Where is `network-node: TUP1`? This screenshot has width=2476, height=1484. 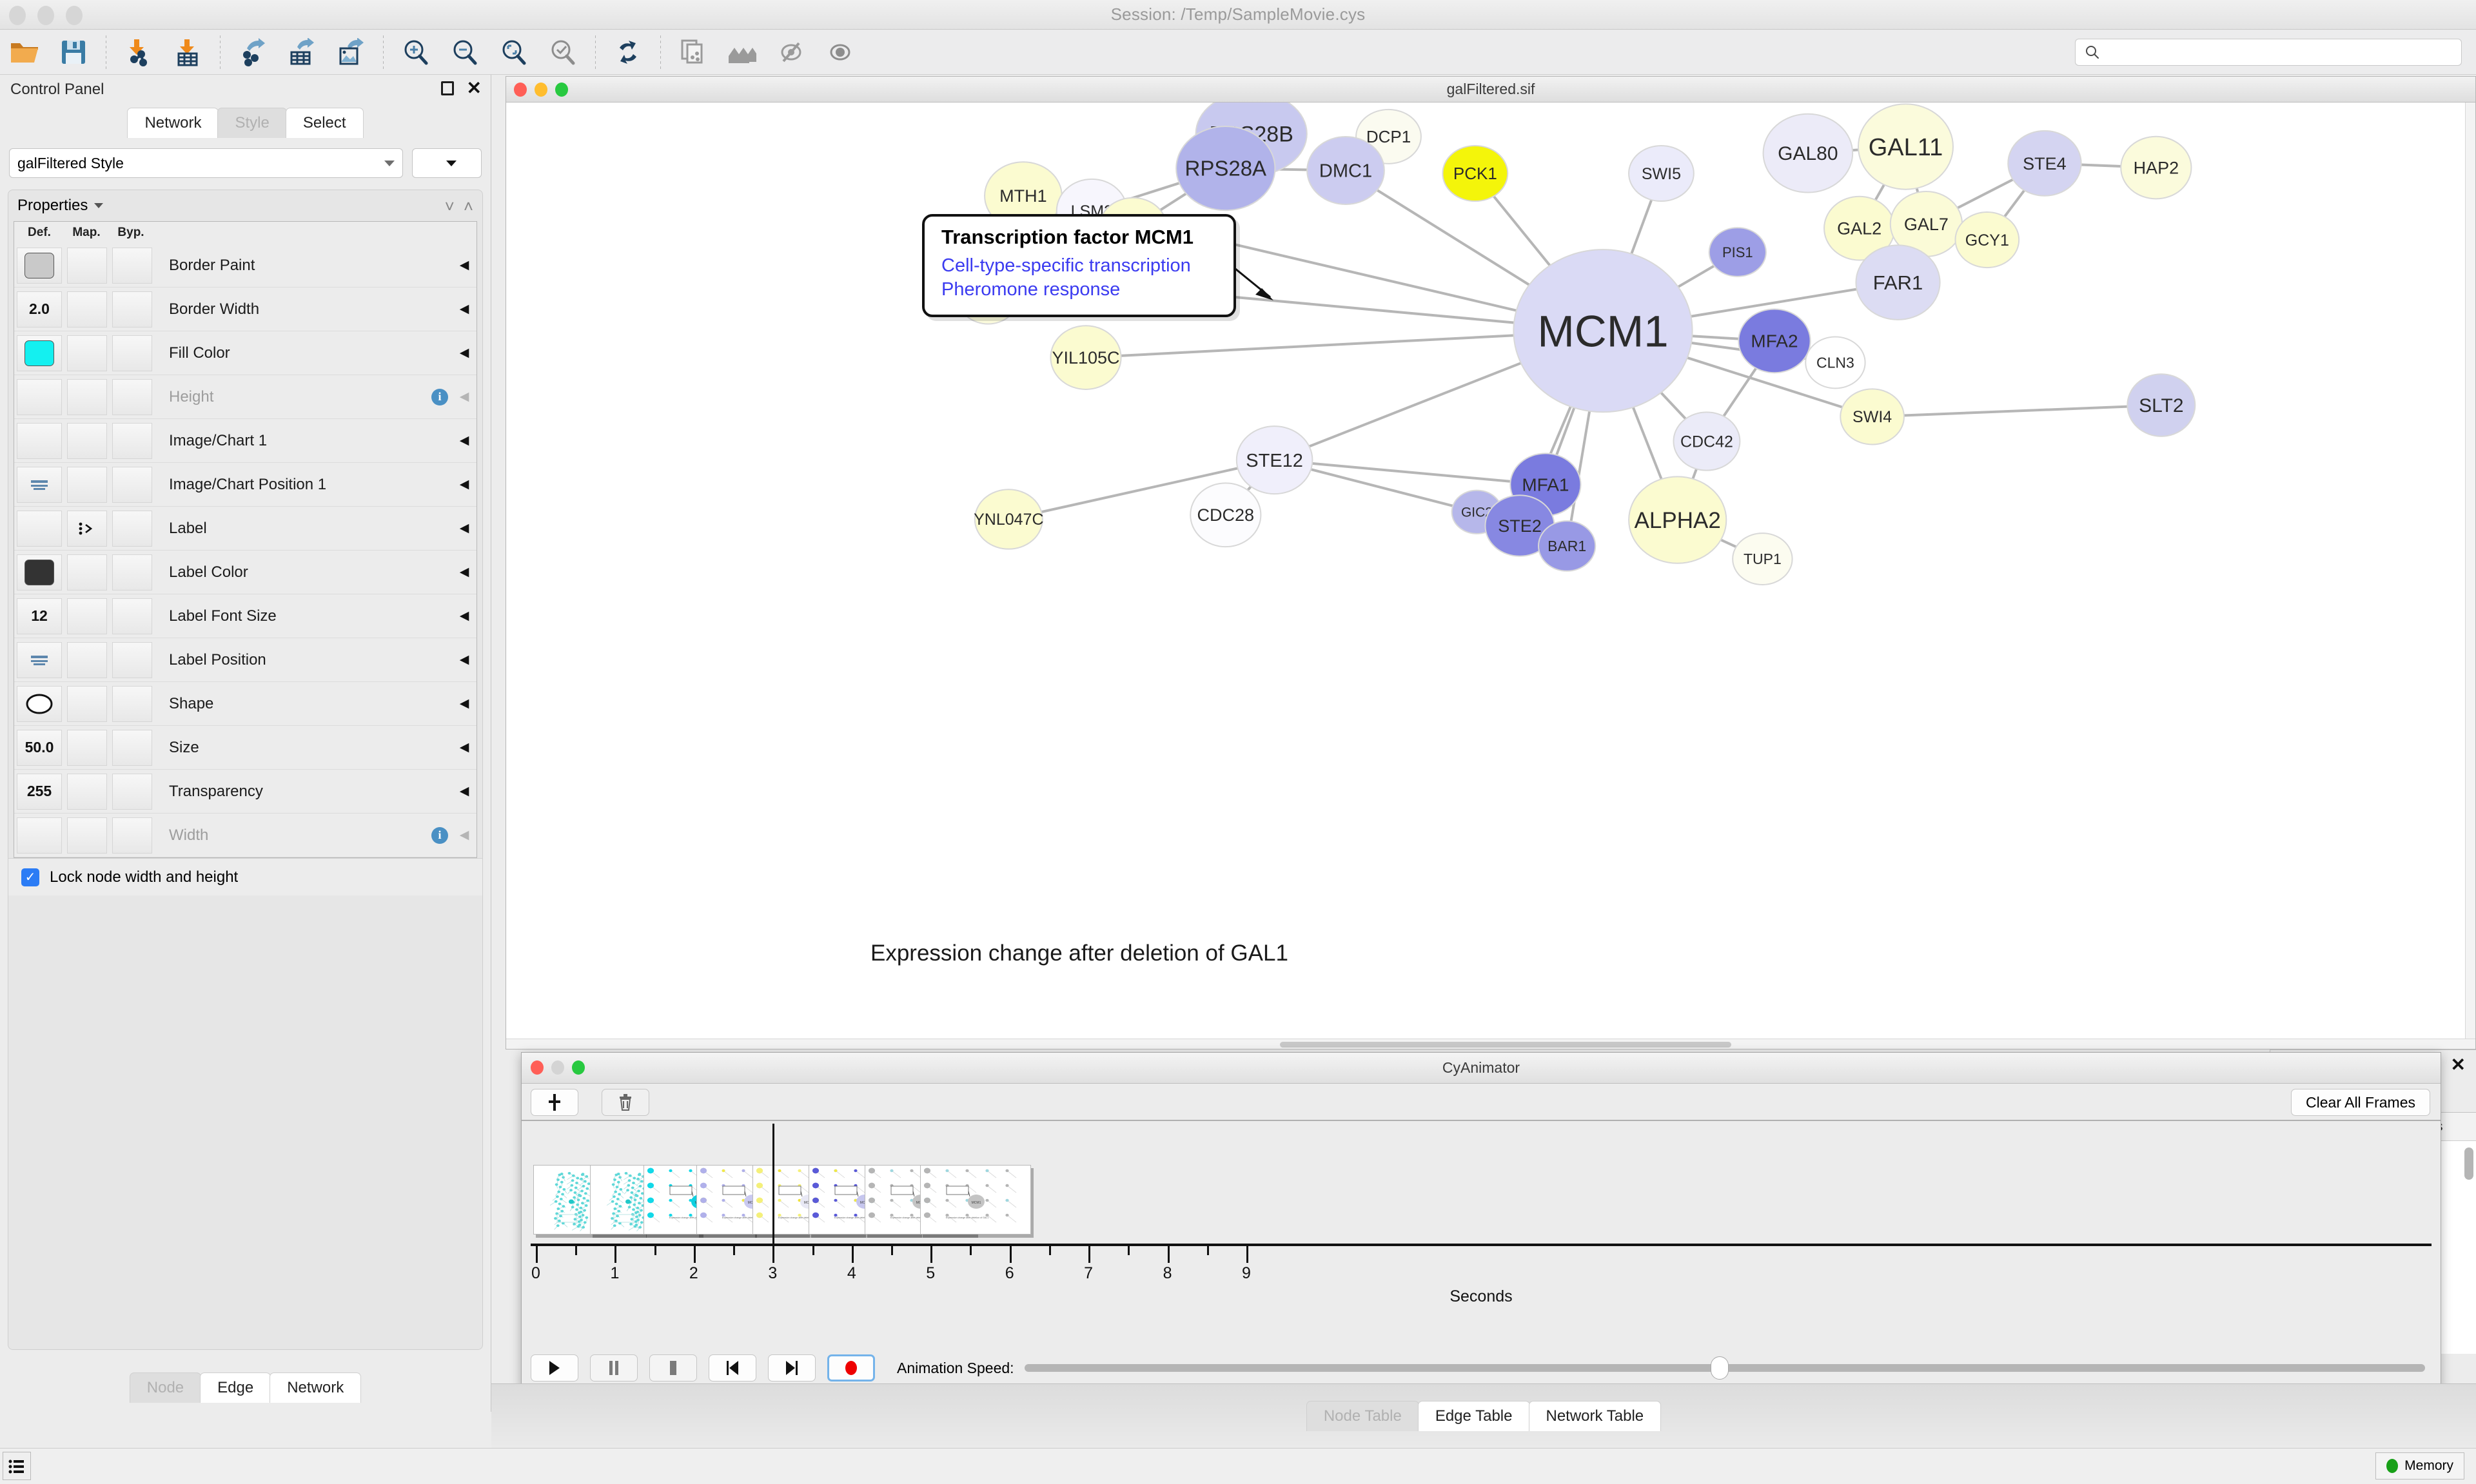
network-node: TUP1 is located at coordinates (1762, 558).